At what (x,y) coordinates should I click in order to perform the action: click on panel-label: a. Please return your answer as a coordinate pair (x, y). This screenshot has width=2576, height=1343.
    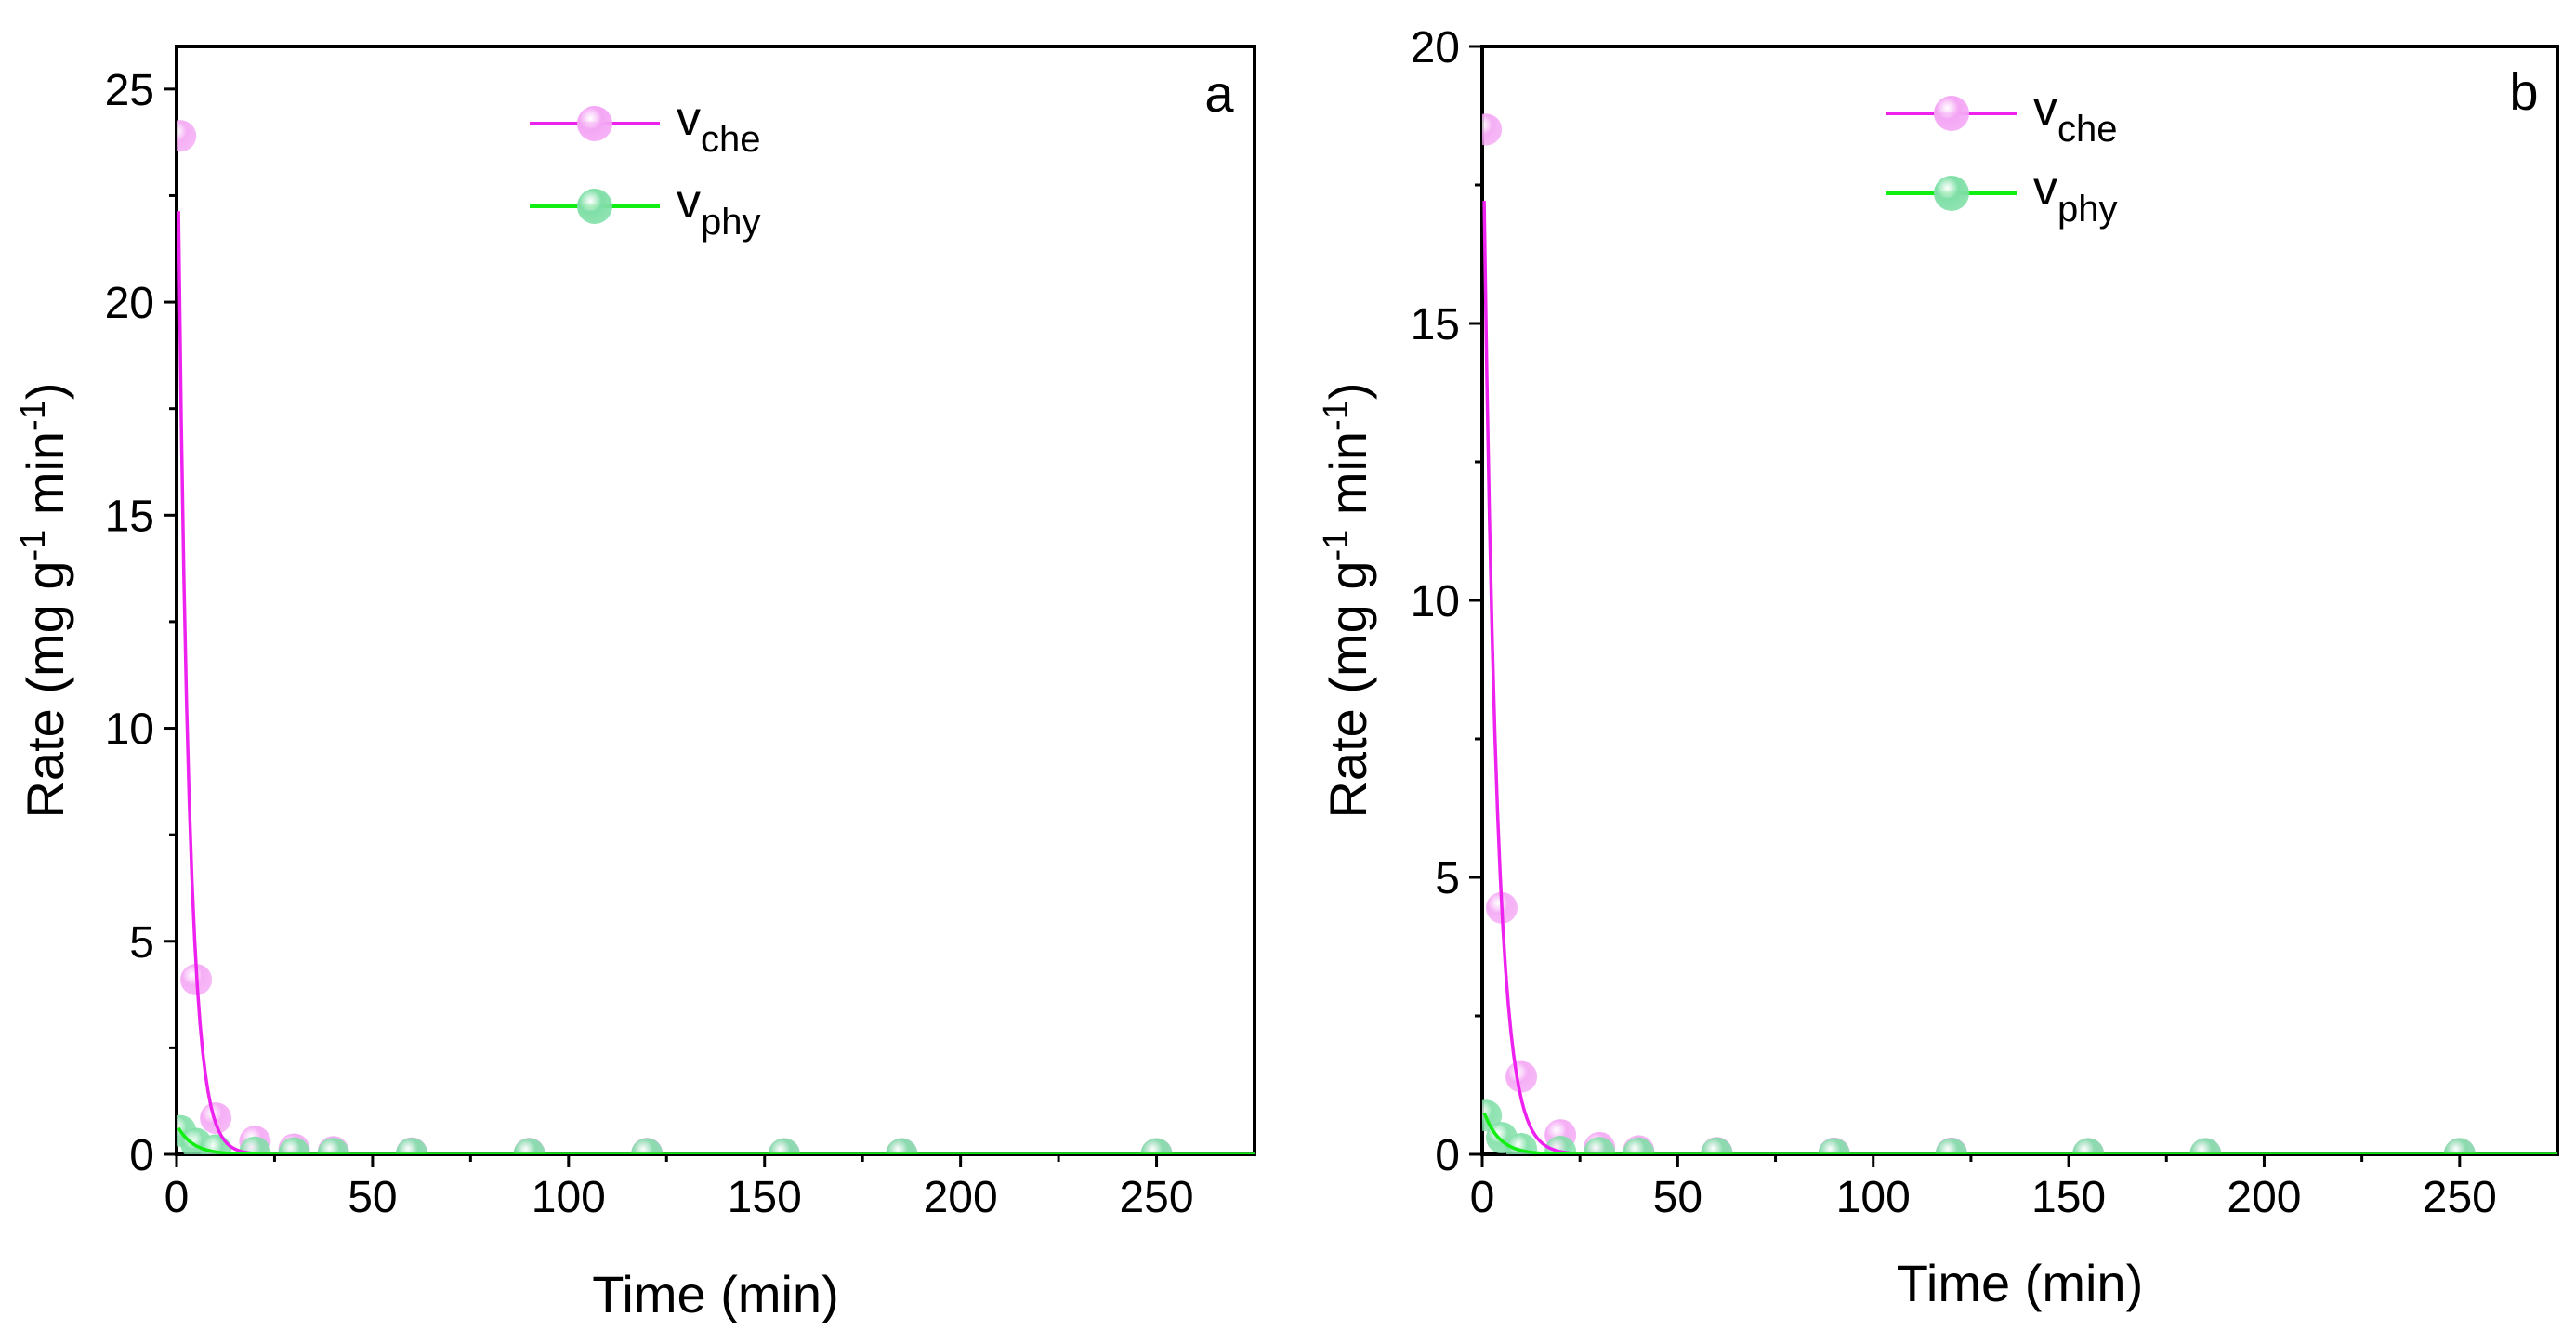
    Looking at the image, I should click on (1219, 93).